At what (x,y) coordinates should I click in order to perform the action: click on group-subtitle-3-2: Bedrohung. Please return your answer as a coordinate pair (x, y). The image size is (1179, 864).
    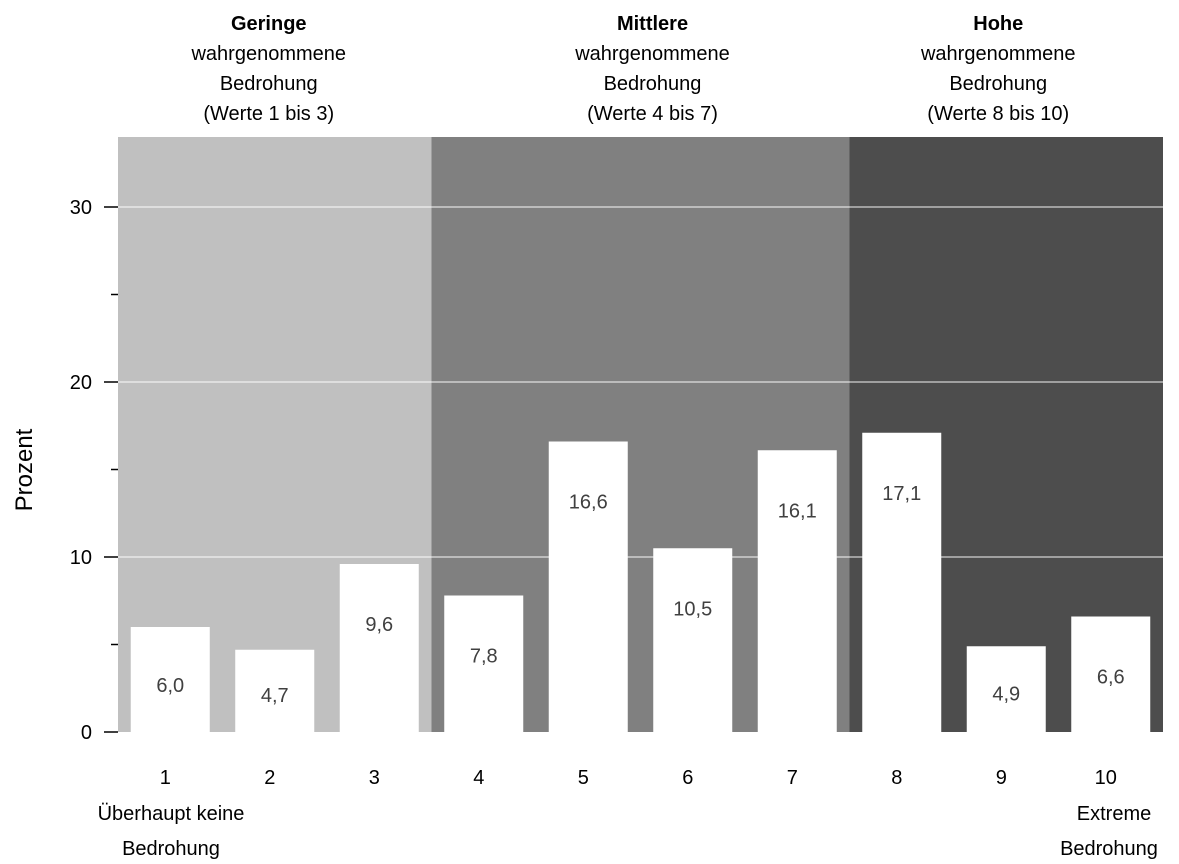
    Looking at the image, I should click on (998, 84).